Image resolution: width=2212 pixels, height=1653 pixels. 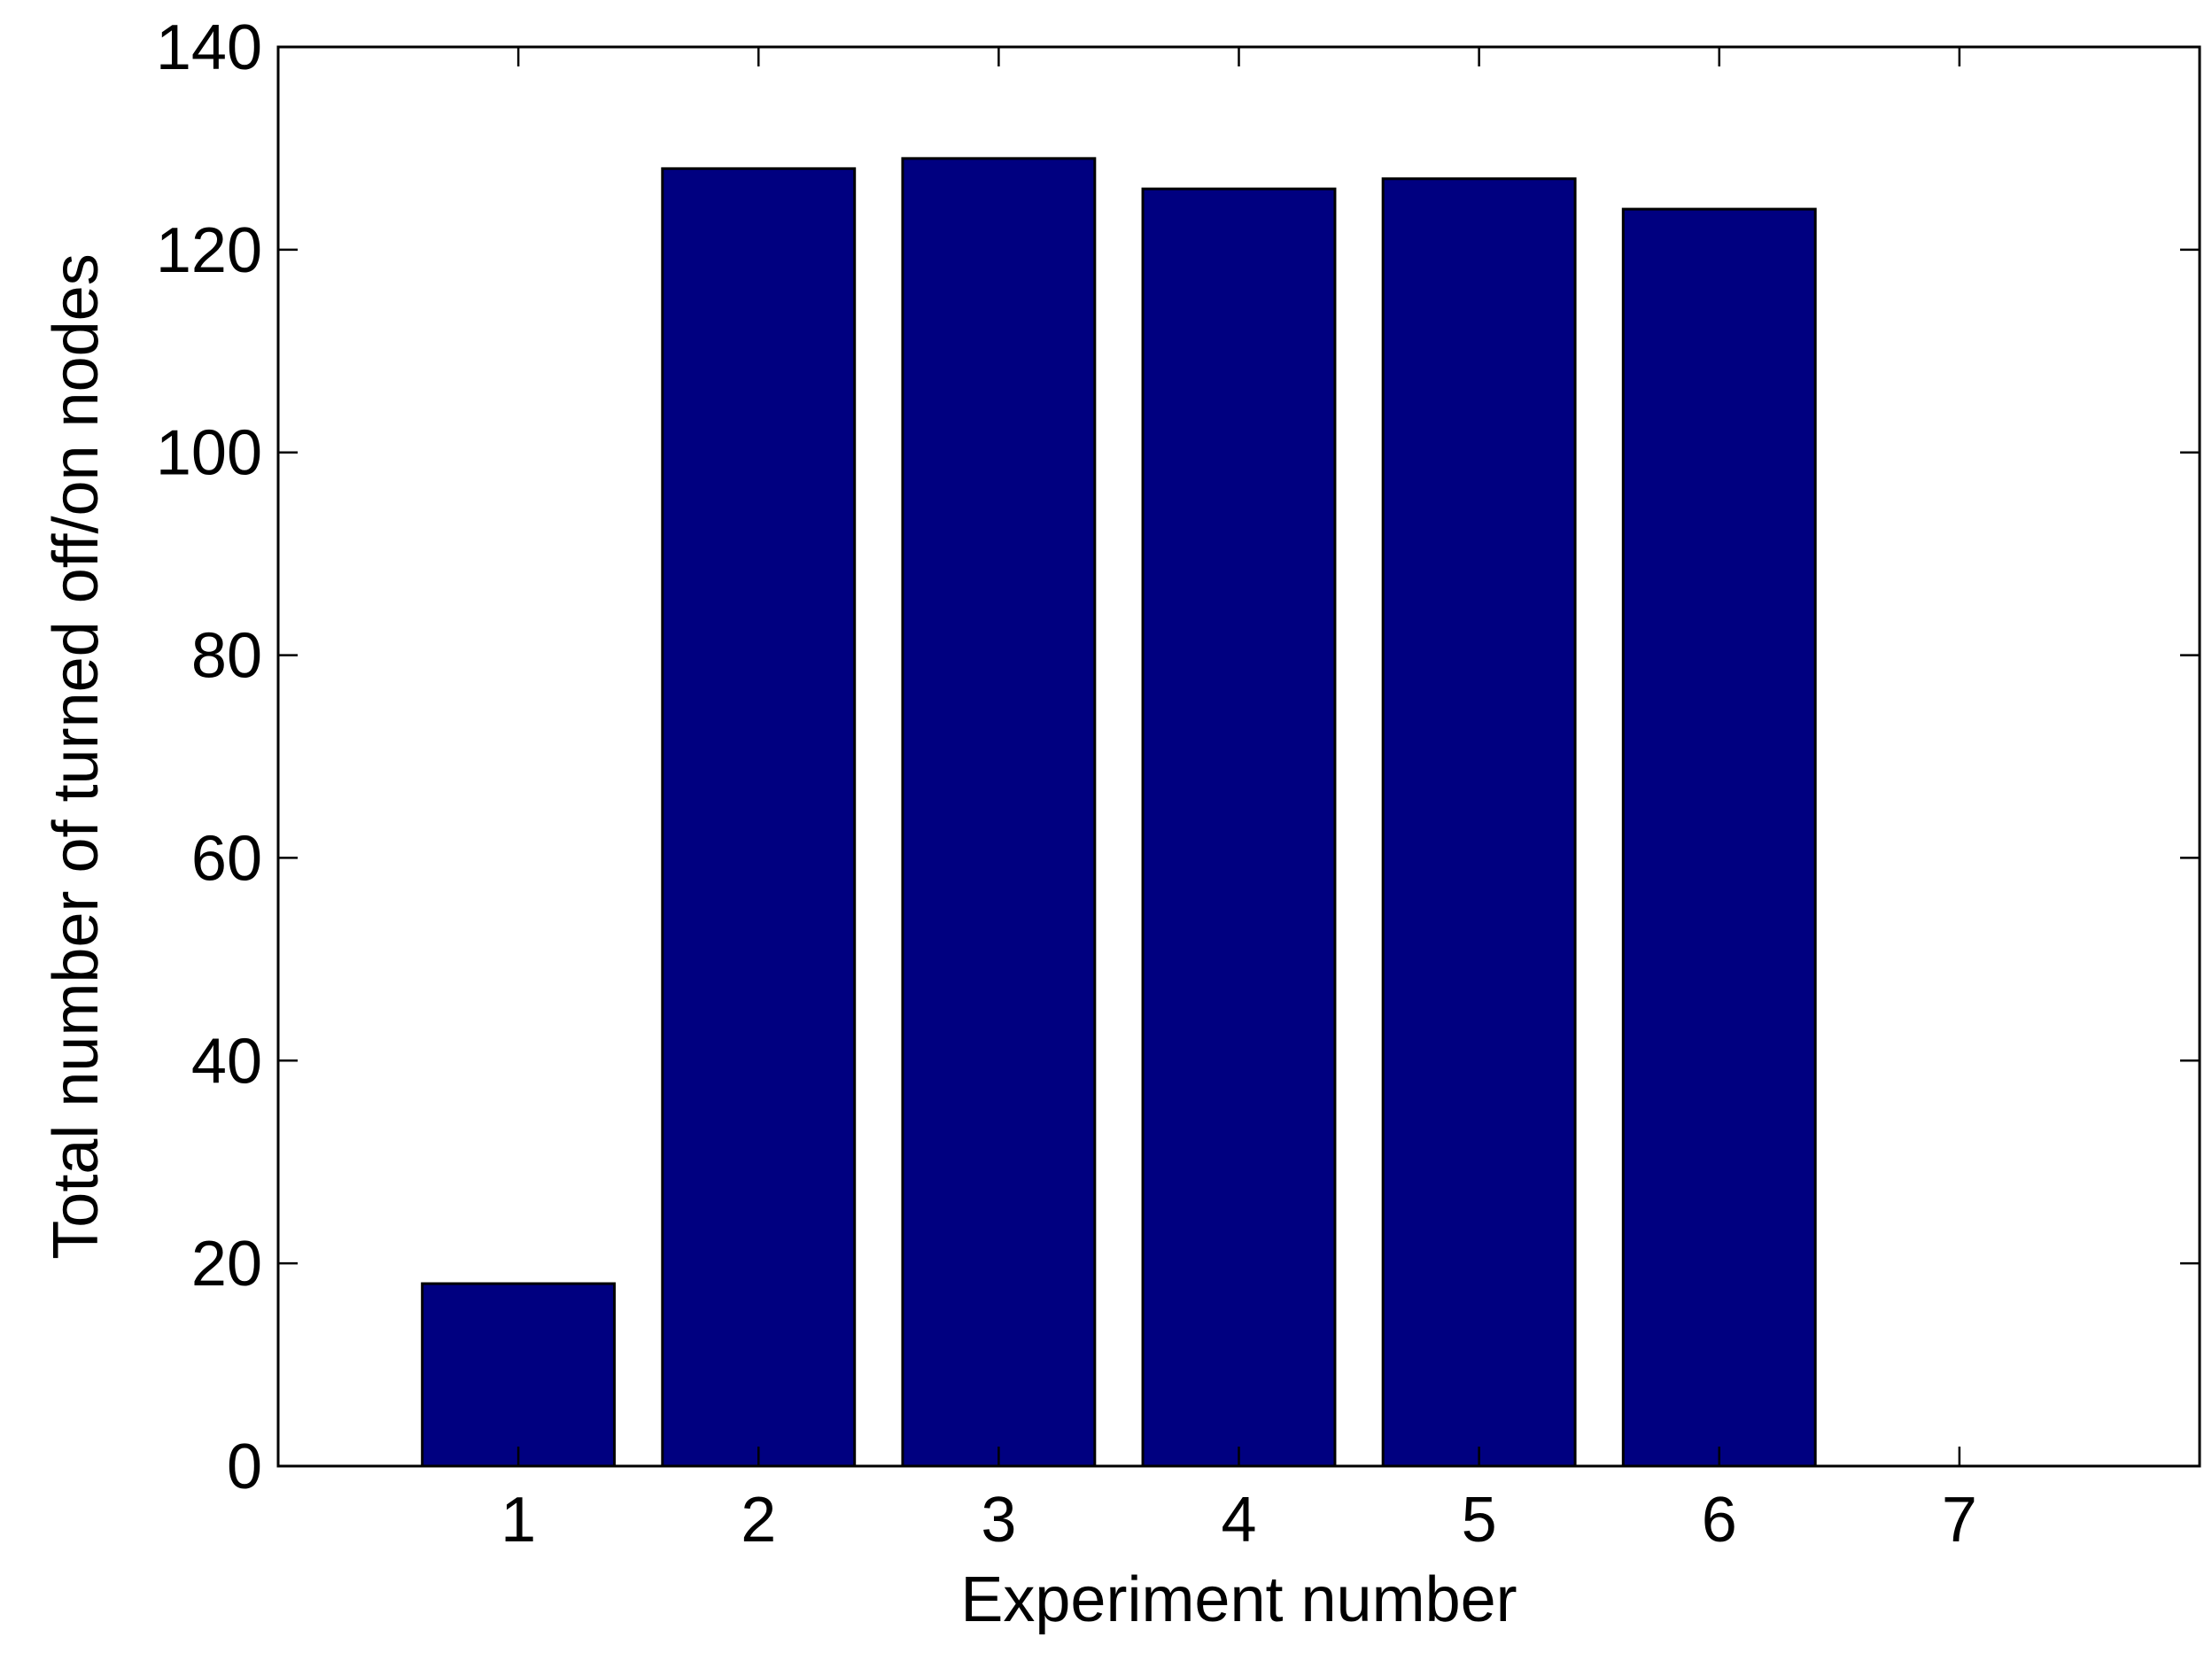 I want to click on x-tick-label: 7, so click(x=1959, y=1520).